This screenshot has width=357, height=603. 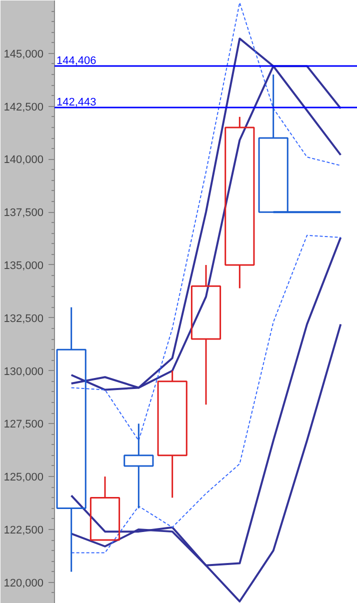 What do you see at coordinates (76, 60) in the screenshot?
I see `ref-line-label: 144,406` at bounding box center [76, 60].